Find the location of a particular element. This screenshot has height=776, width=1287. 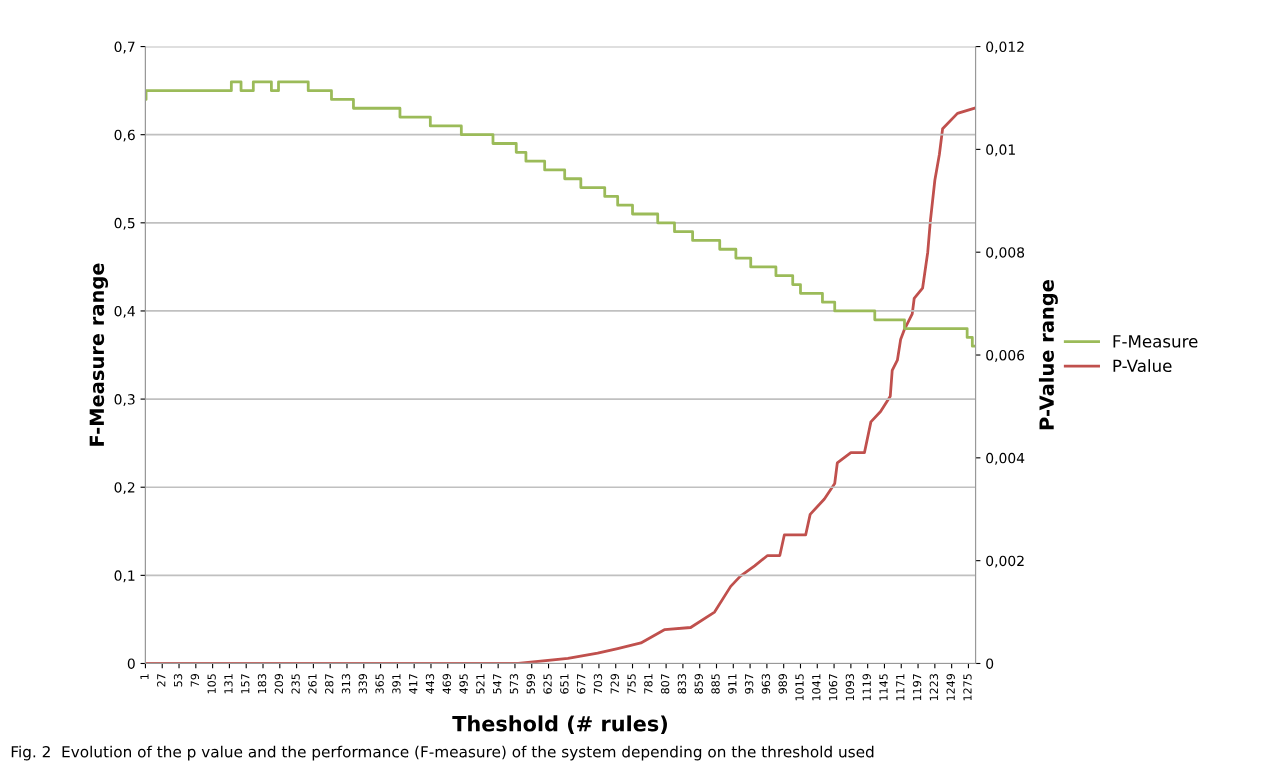

x-tick-label: 729 is located at coordinates (614, 683).